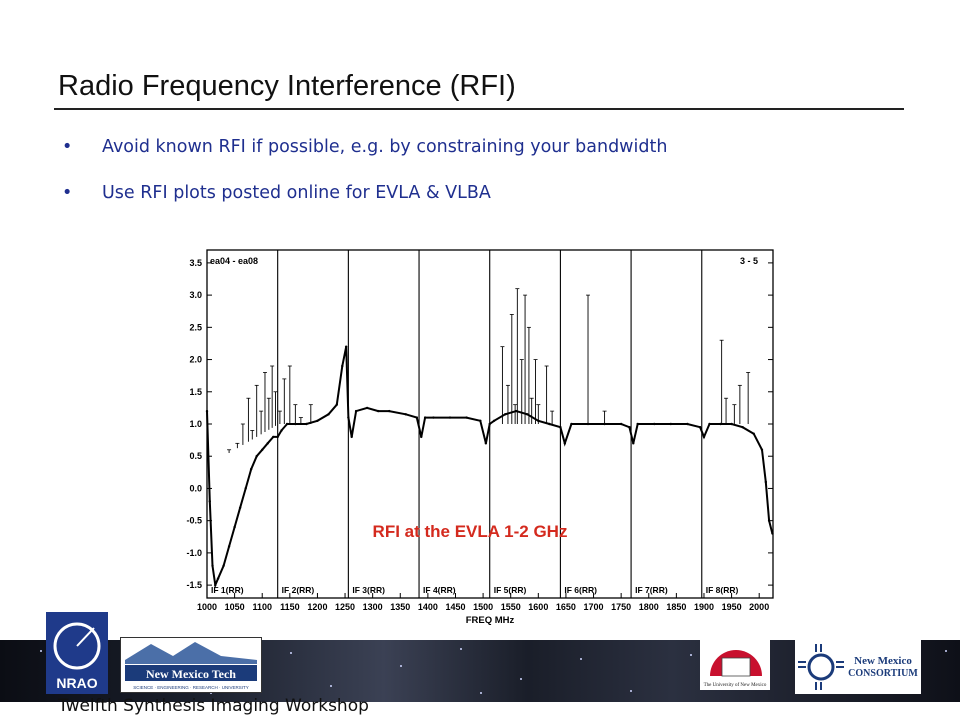 The height and width of the screenshot is (720, 960). Describe the element at coordinates (234, 261) in the screenshot. I see `baseline-label: ea04 - ea08` at that location.